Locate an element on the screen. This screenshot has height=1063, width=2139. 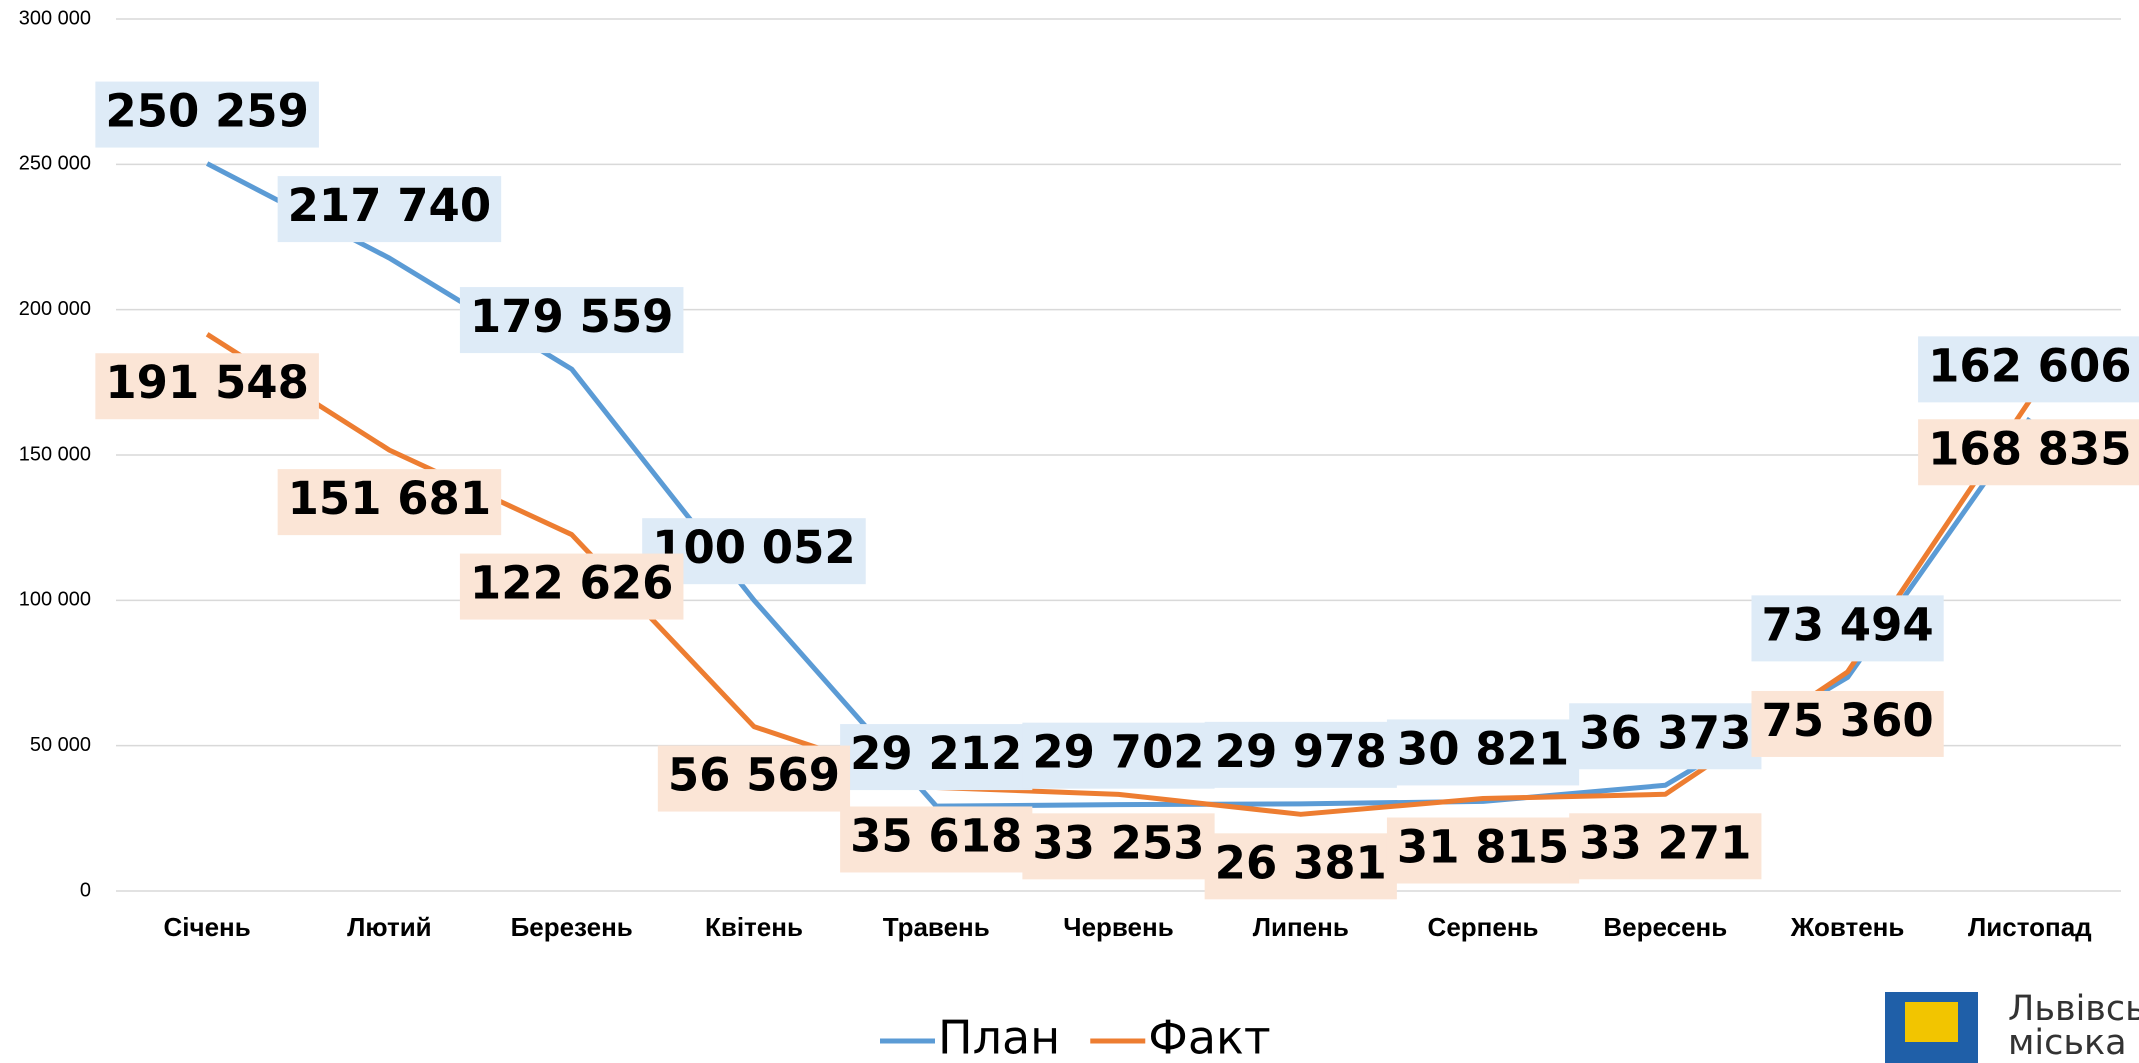
y-tick-label: 100 000 is located at coordinates (55, 600).